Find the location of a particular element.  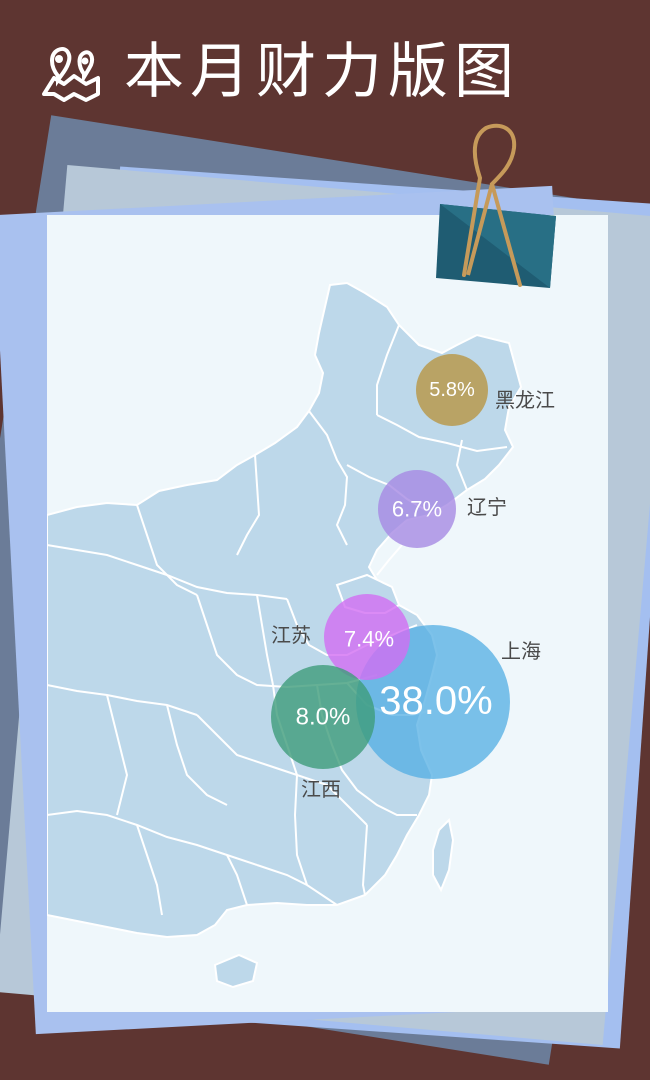

bubble-value-jiangsu: 7.4% is located at coordinates (369, 639).